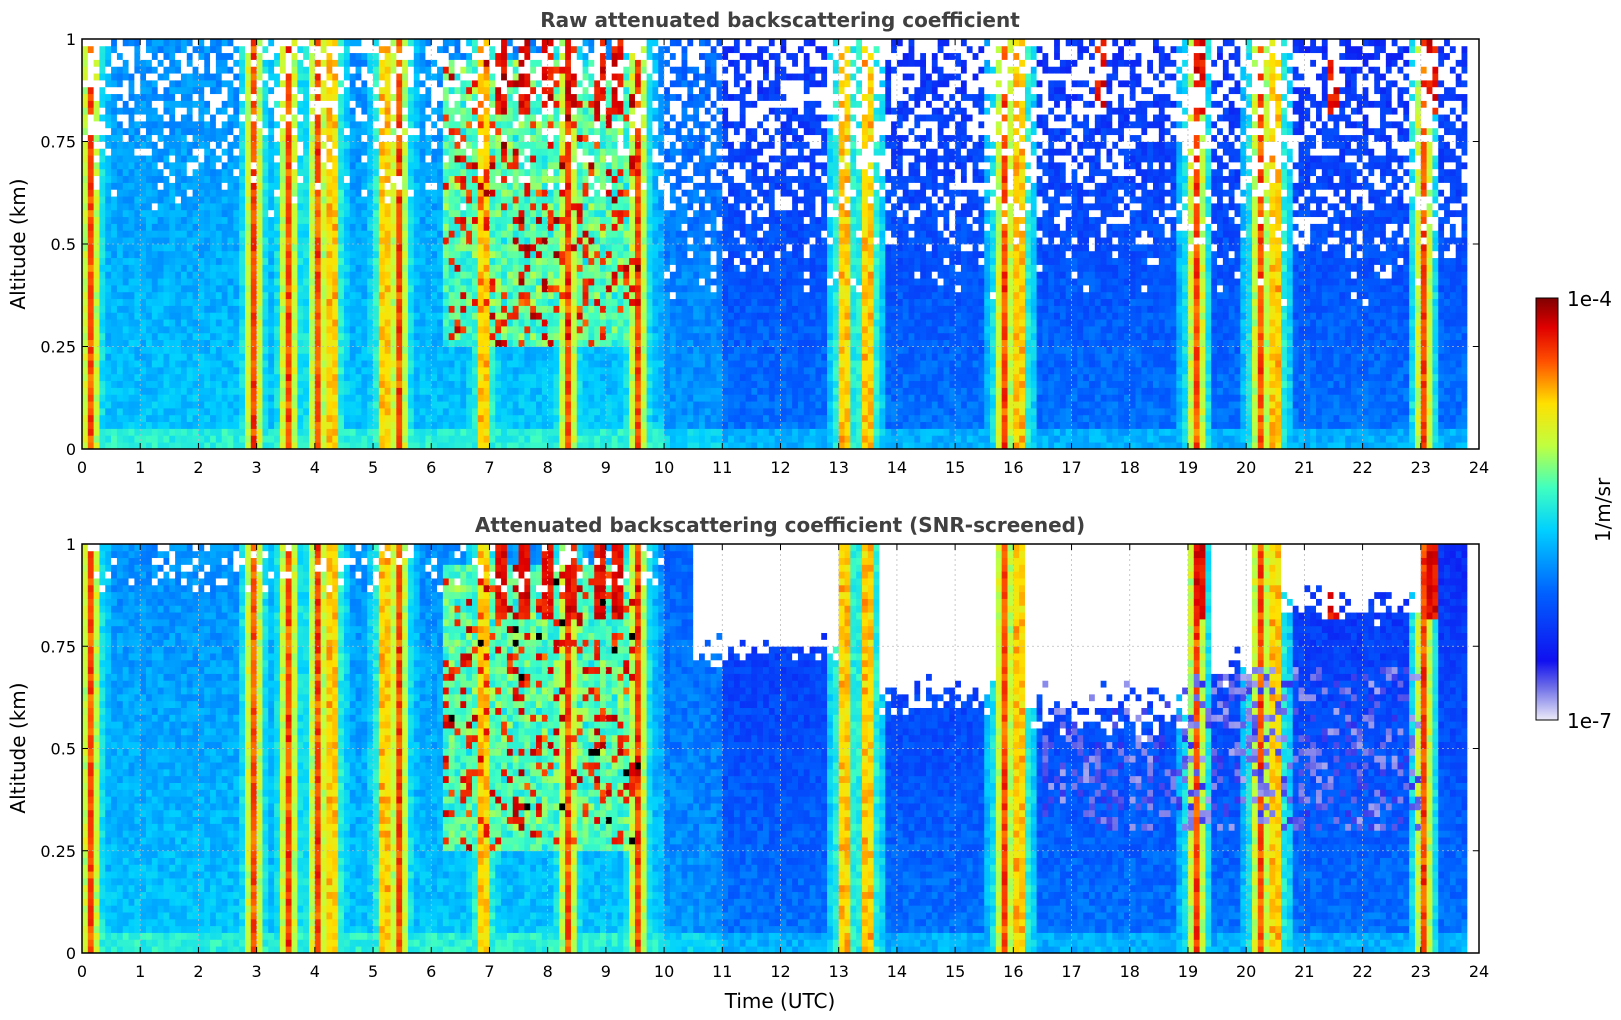 The height and width of the screenshot is (1020, 1621). What do you see at coordinates (780, 1001) in the screenshot?
I see `x-axis-label: Time (UTC)` at bounding box center [780, 1001].